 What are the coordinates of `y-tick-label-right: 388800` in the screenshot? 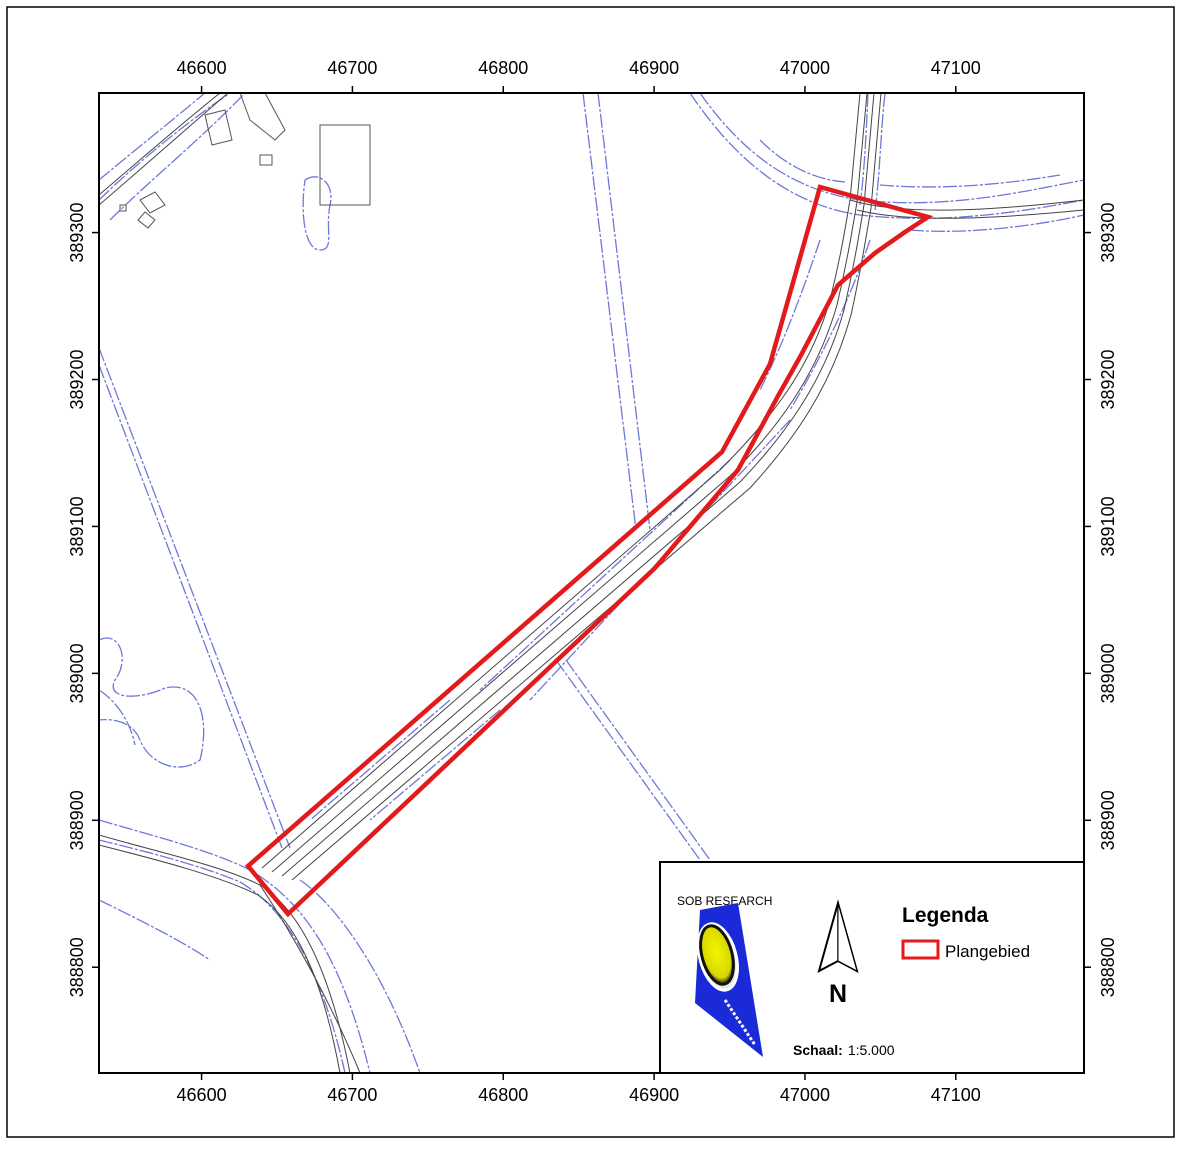 It's located at (1108, 967).